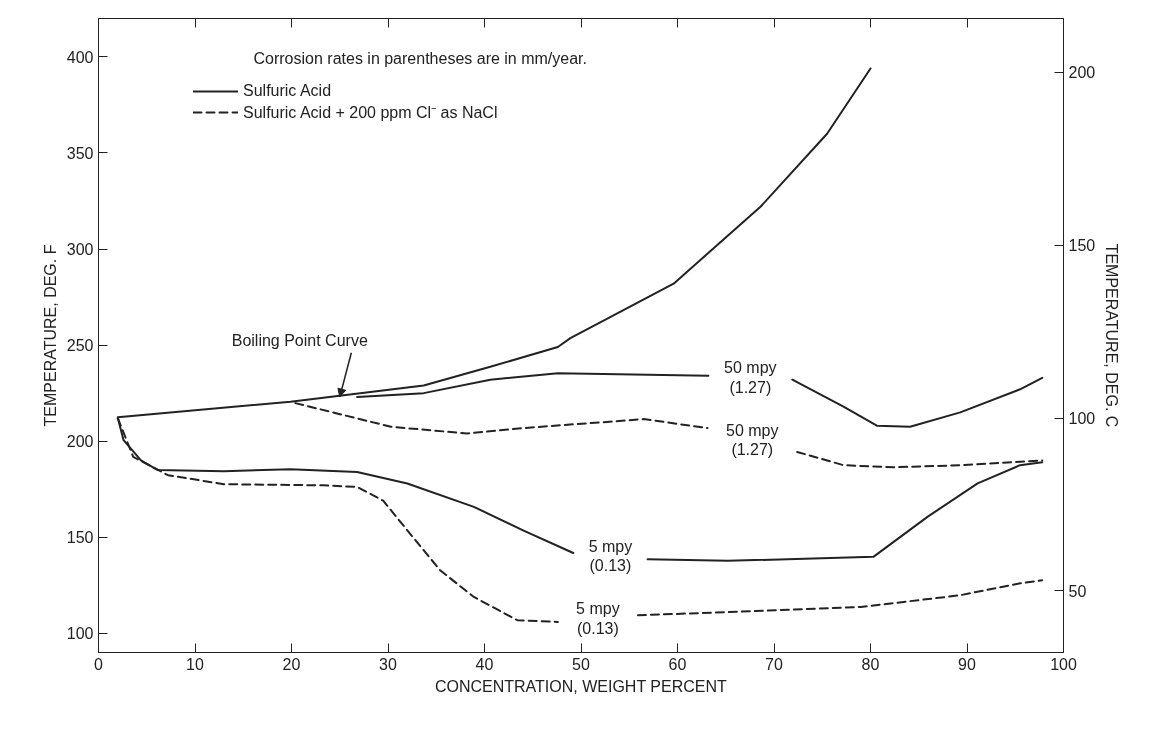 The image size is (1158, 739). Describe the element at coordinates (80, 538) in the screenshot. I see `y-tick-label: 150` at that location.